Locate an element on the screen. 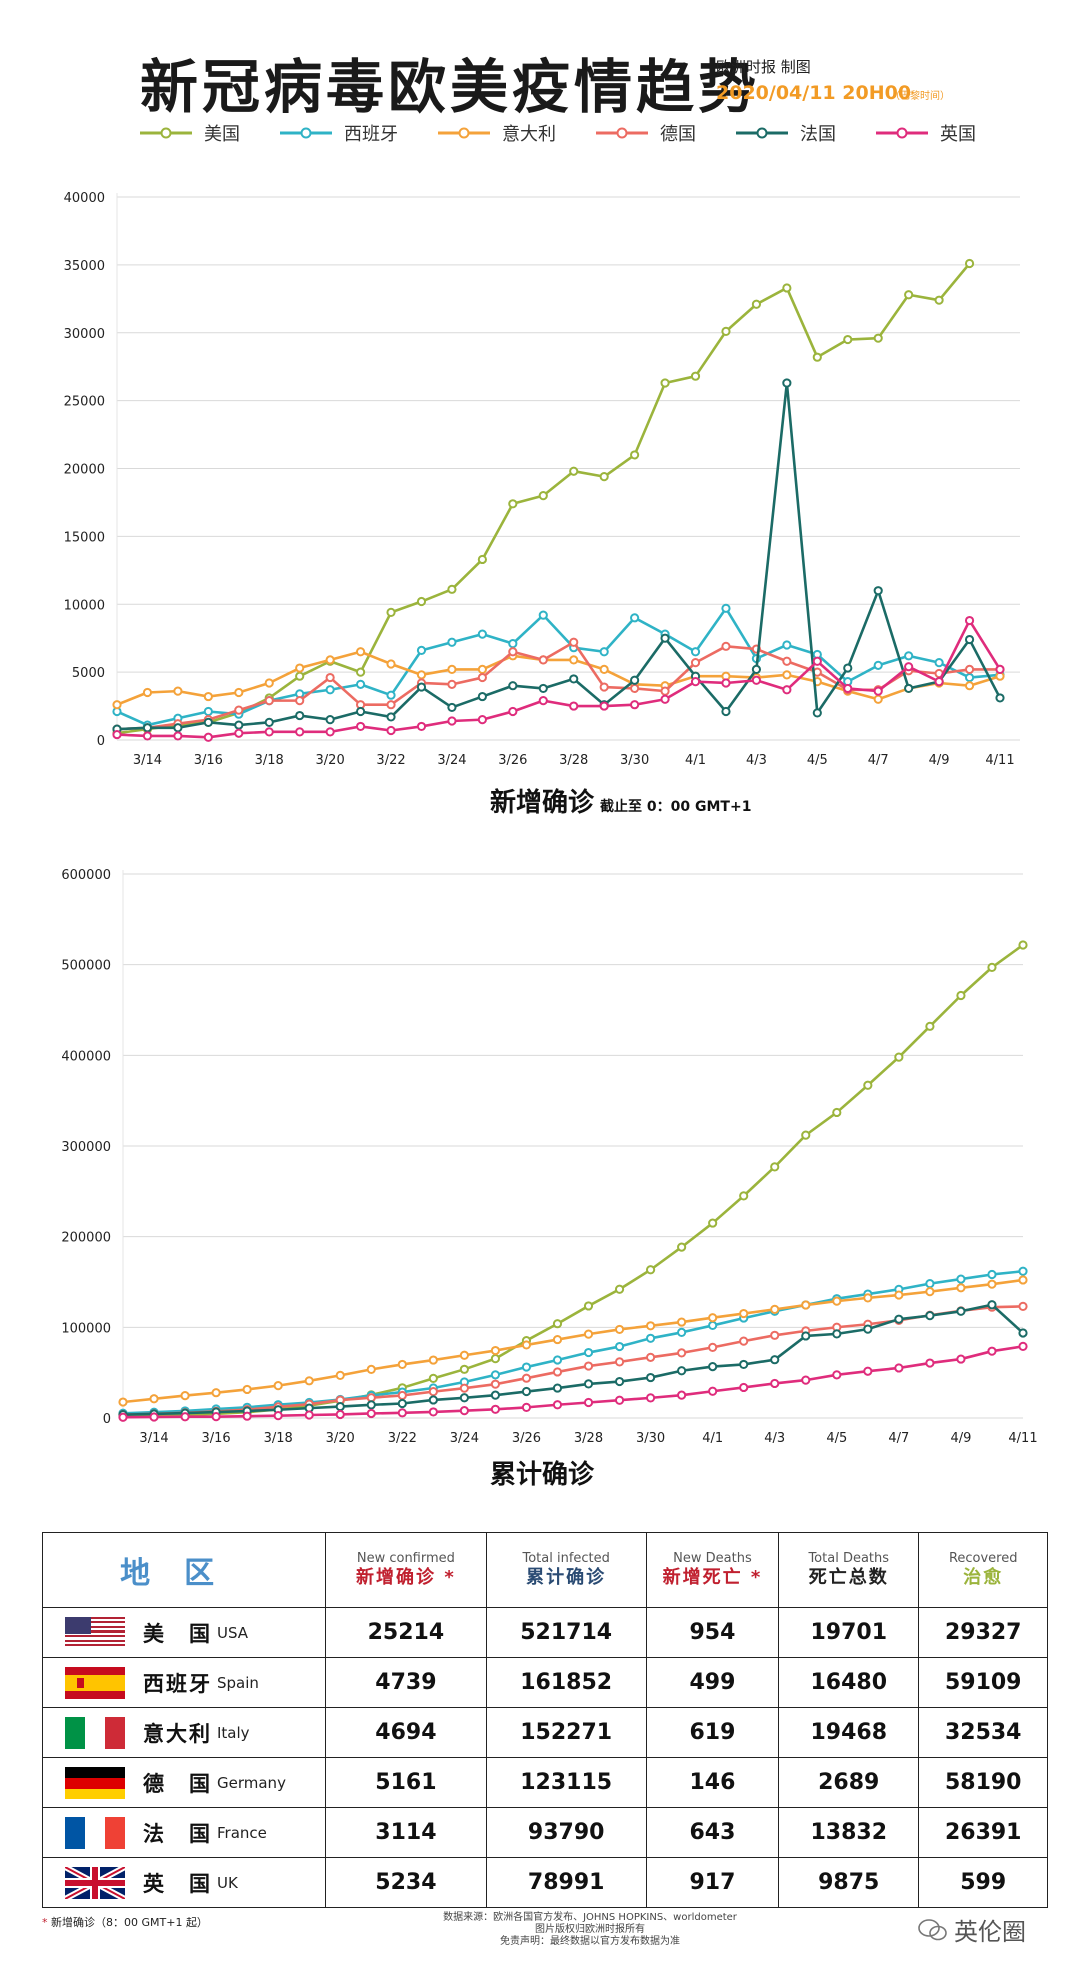 The image size is (1080, 1977). stat-cell: 26391 is located at coordinates (983, 1832).